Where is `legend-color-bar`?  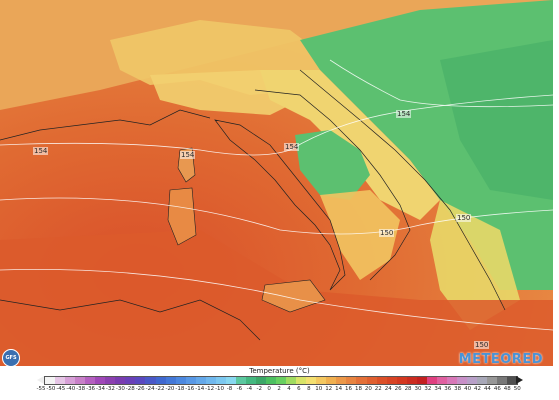 legend-color-bar is located at coordinates (281, 380).